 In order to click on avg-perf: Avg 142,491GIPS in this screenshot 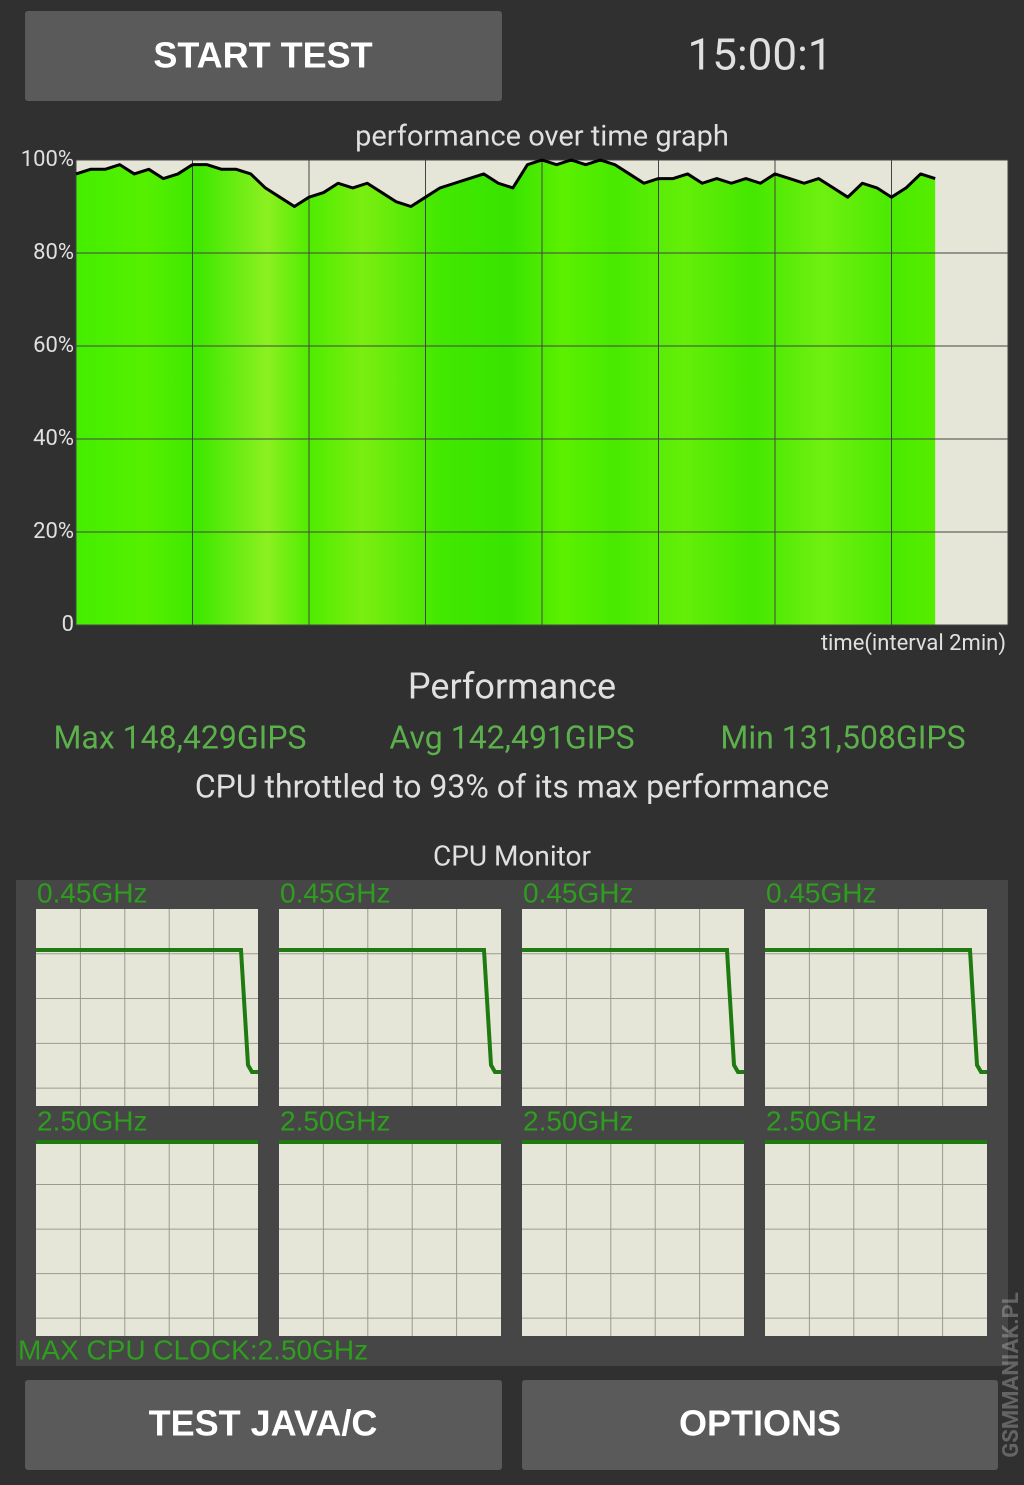, I will do `click(511, 737)`.